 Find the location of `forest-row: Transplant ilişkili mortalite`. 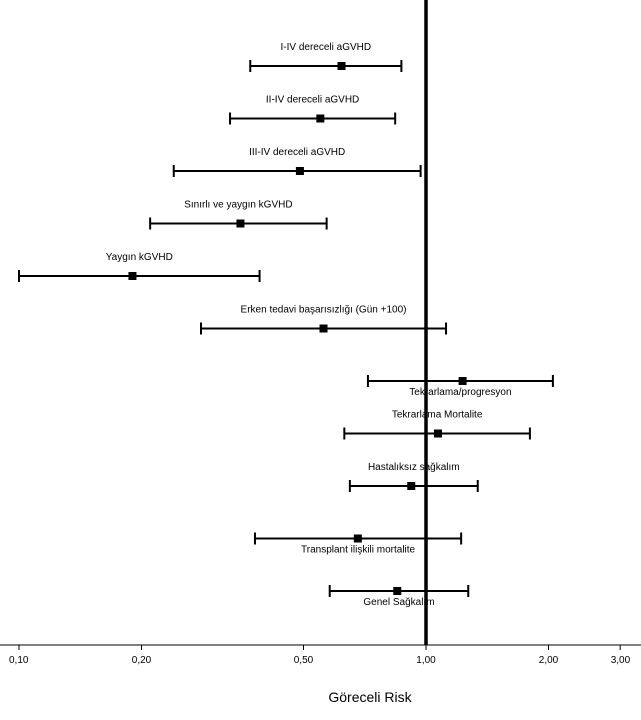

forest-row: Transplant ilişkili mortalite is located at coordinates (358, 544).